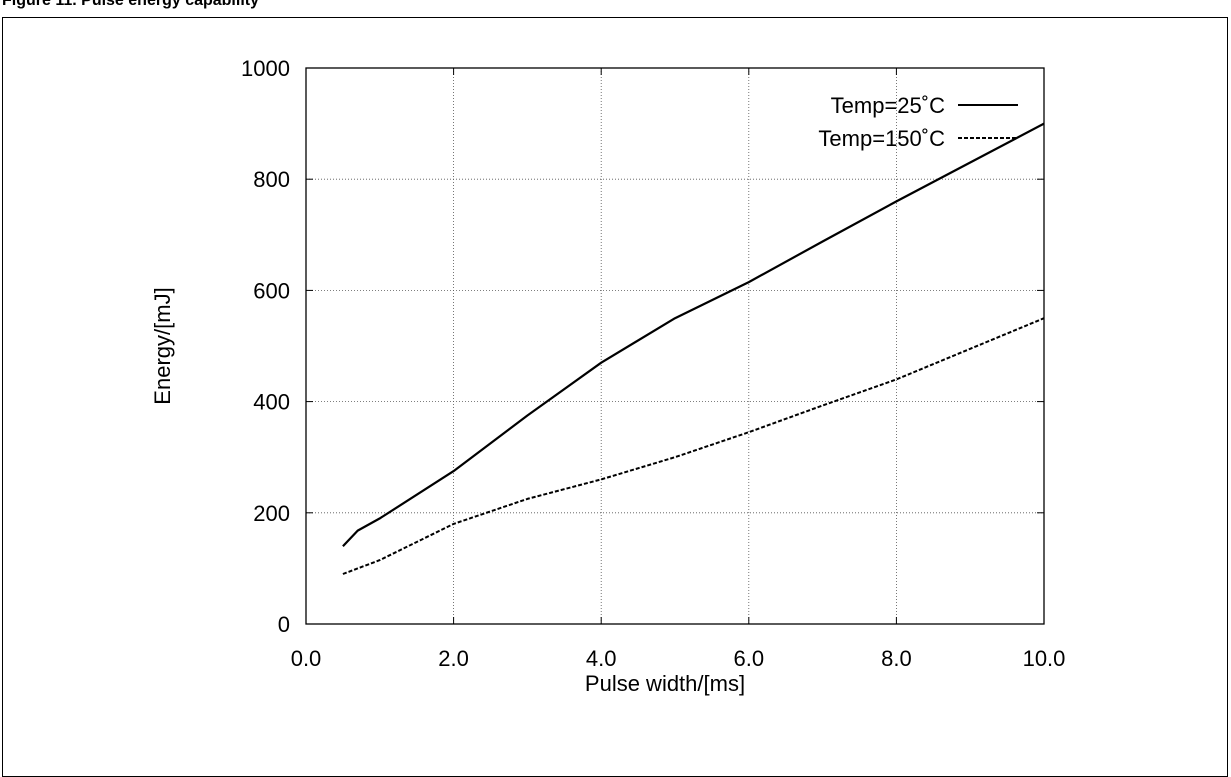  What do you see at coordinates (896, 658) in the screenshot?
I see `x-tick-label: 8.0` at bounding box center [896, 658].